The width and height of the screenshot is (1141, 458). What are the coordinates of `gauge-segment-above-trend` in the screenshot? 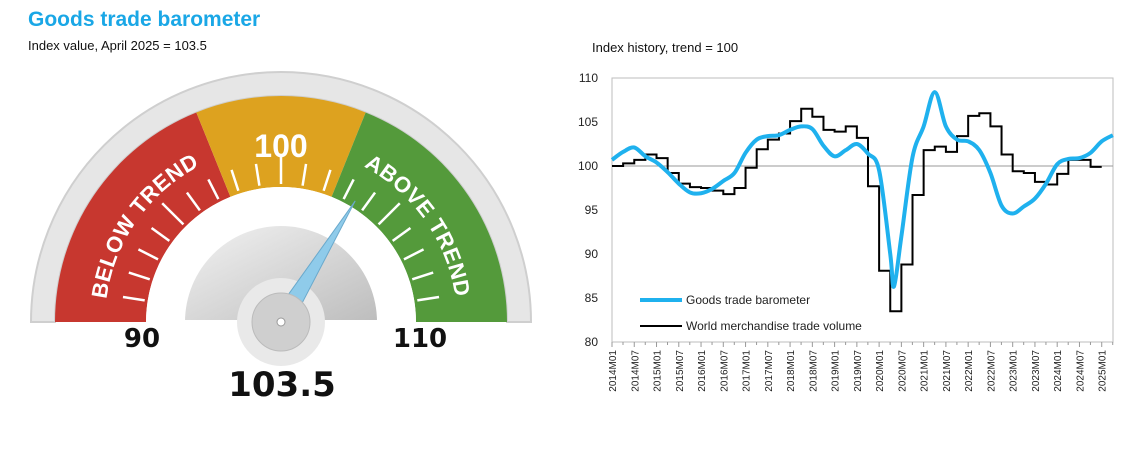 It's located at (419, 217).